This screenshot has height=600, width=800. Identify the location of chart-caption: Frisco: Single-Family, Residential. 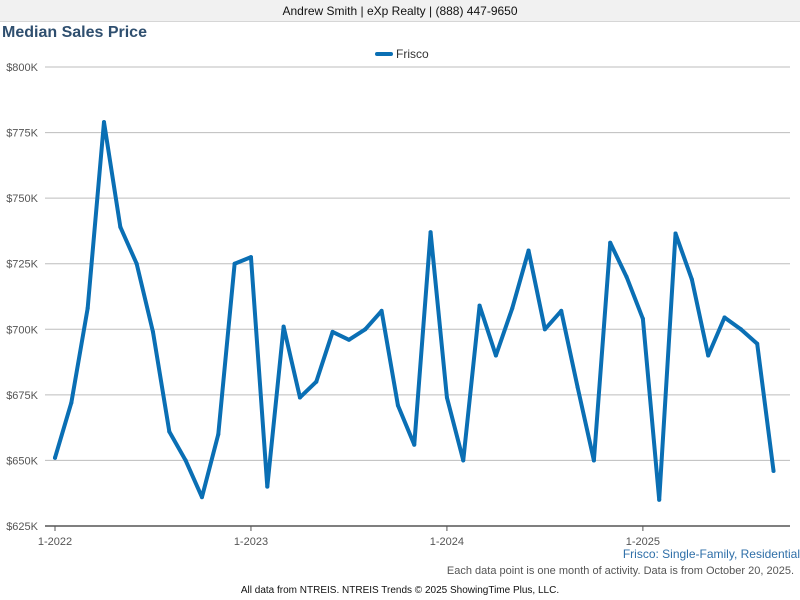
(711, 554).